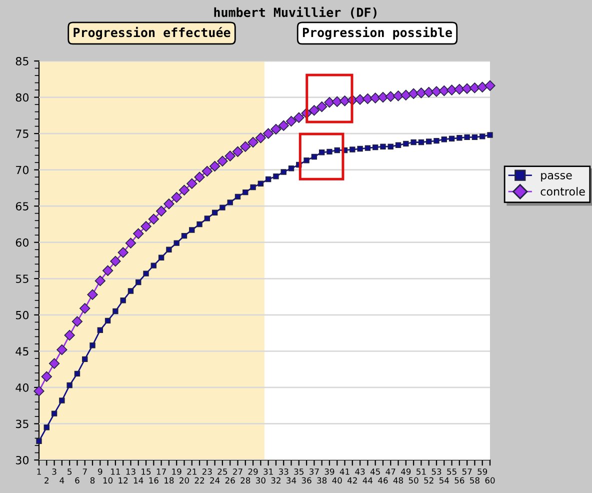 Image resolution: width=592 pixels, height=493 pixels. I want to click on x-tick-label: 23, so click(207, 471).